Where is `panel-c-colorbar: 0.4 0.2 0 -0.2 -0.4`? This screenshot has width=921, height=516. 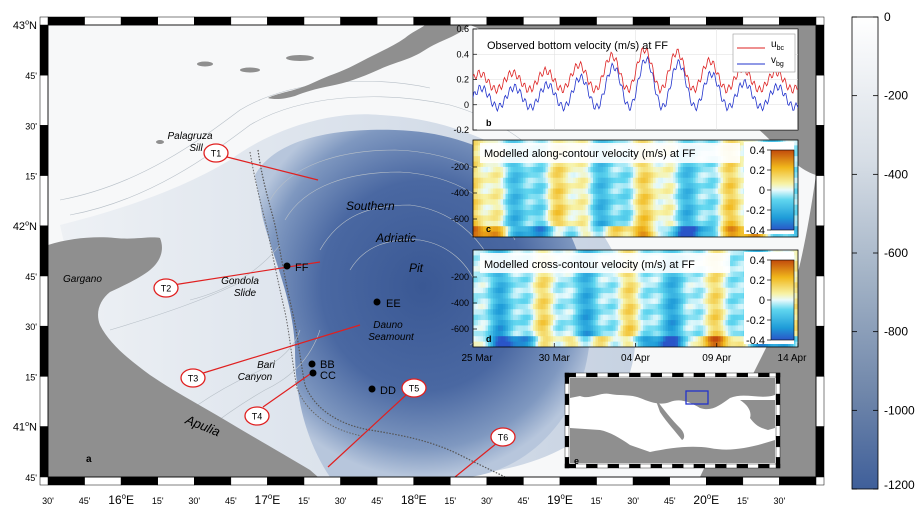
panel-c-colorbar: 0.4 0.2 0 -0.2 -0.4 is located at coordinates (769, 189).